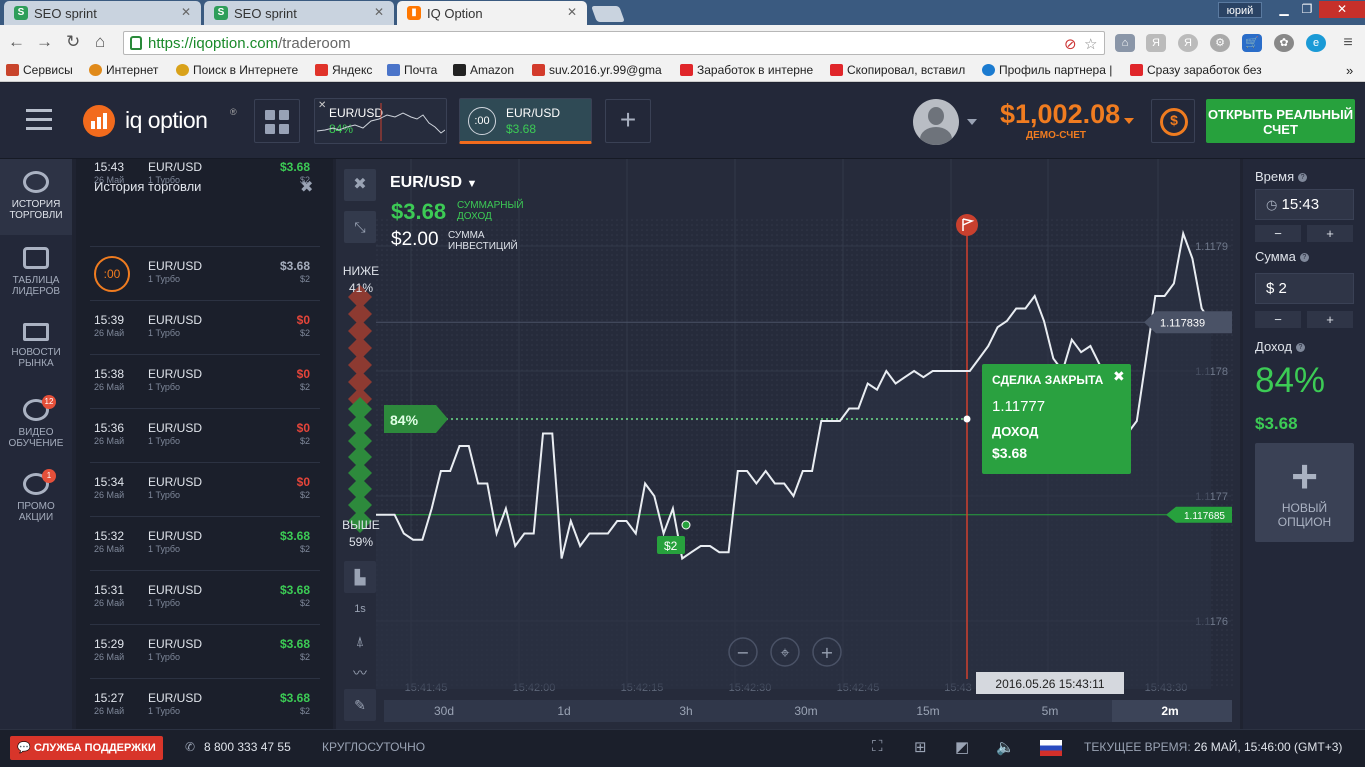 This screenshot has height=767, width=1365. What do you see at coordinates (1170, 711) in the screenshot?
I see `timeframe-2m: 2m` at bounding box center [1170, 711].